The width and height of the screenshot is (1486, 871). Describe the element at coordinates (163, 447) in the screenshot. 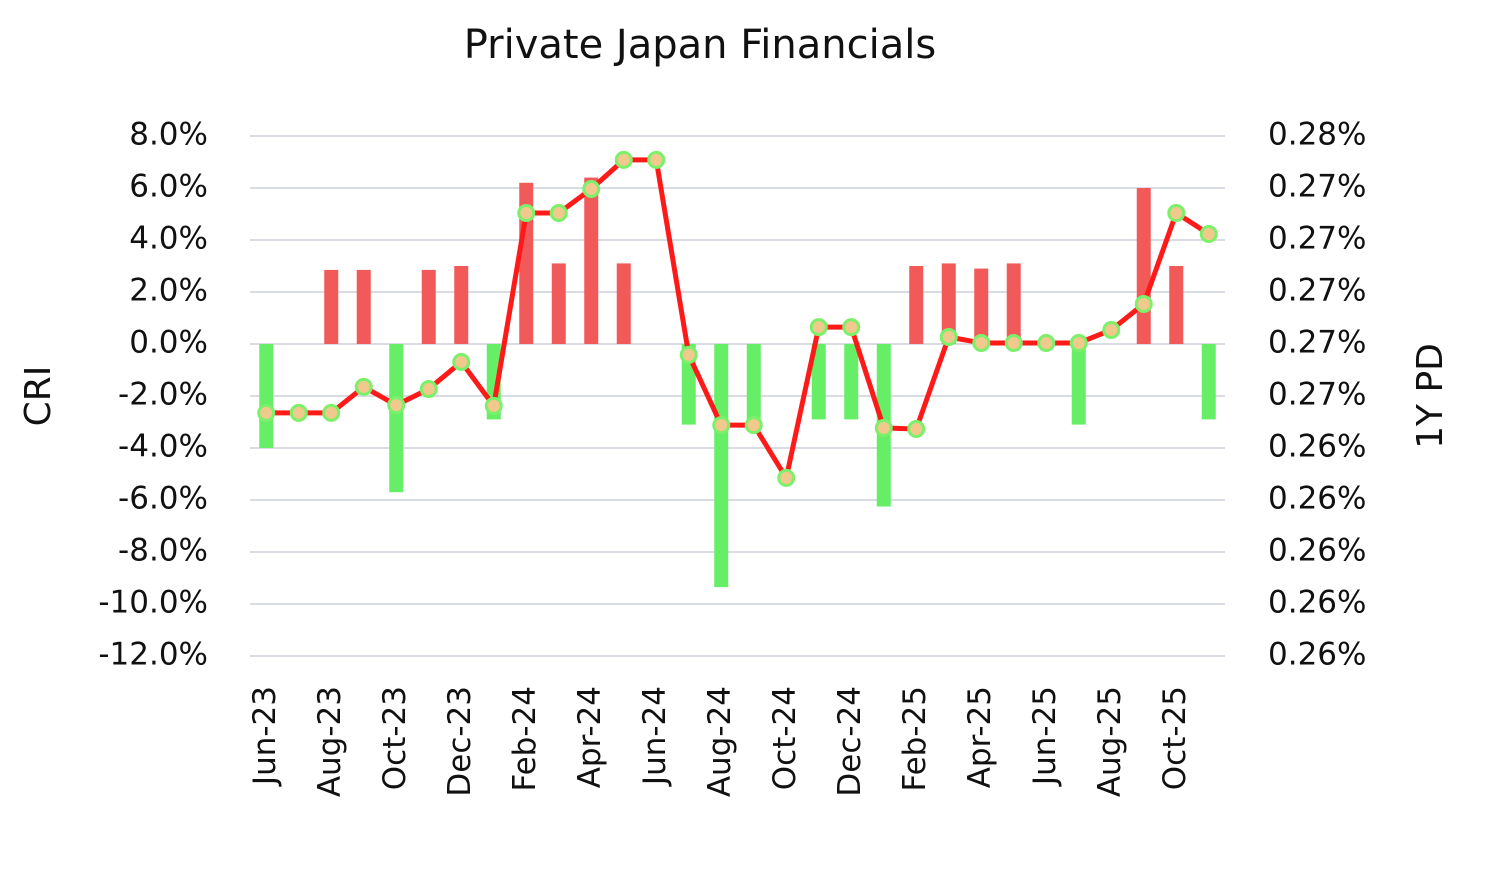

I see `y-tick-label: -4.0%` at that location.